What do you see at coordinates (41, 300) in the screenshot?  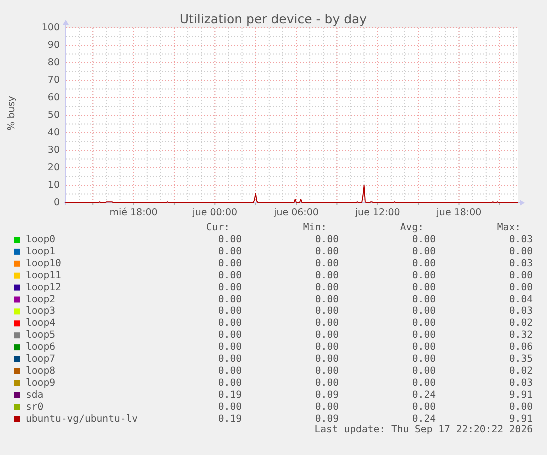 I see `legend-label: loop2` at bounding box center [41, 300].